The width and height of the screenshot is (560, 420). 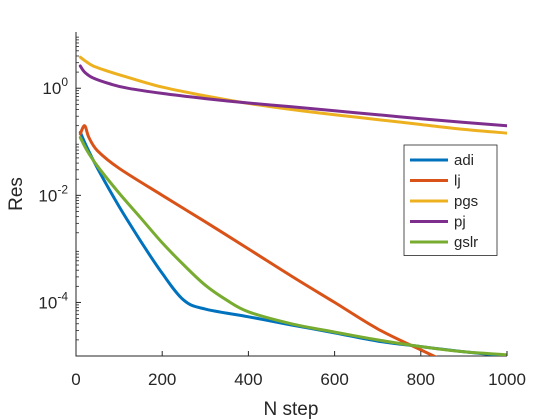 What do you see at coordinates (334, 379) in the screenshot?
I see `x-tick-label: 600` at bounding box center [334, 379].